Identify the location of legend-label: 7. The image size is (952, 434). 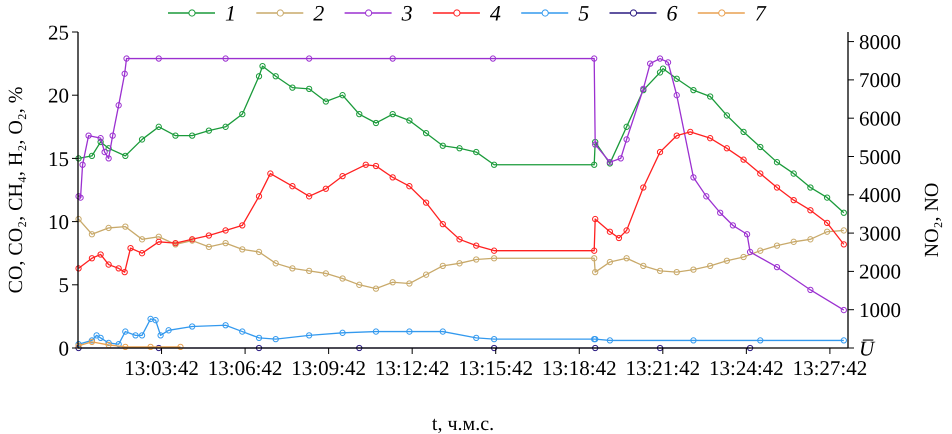
(760, 13).